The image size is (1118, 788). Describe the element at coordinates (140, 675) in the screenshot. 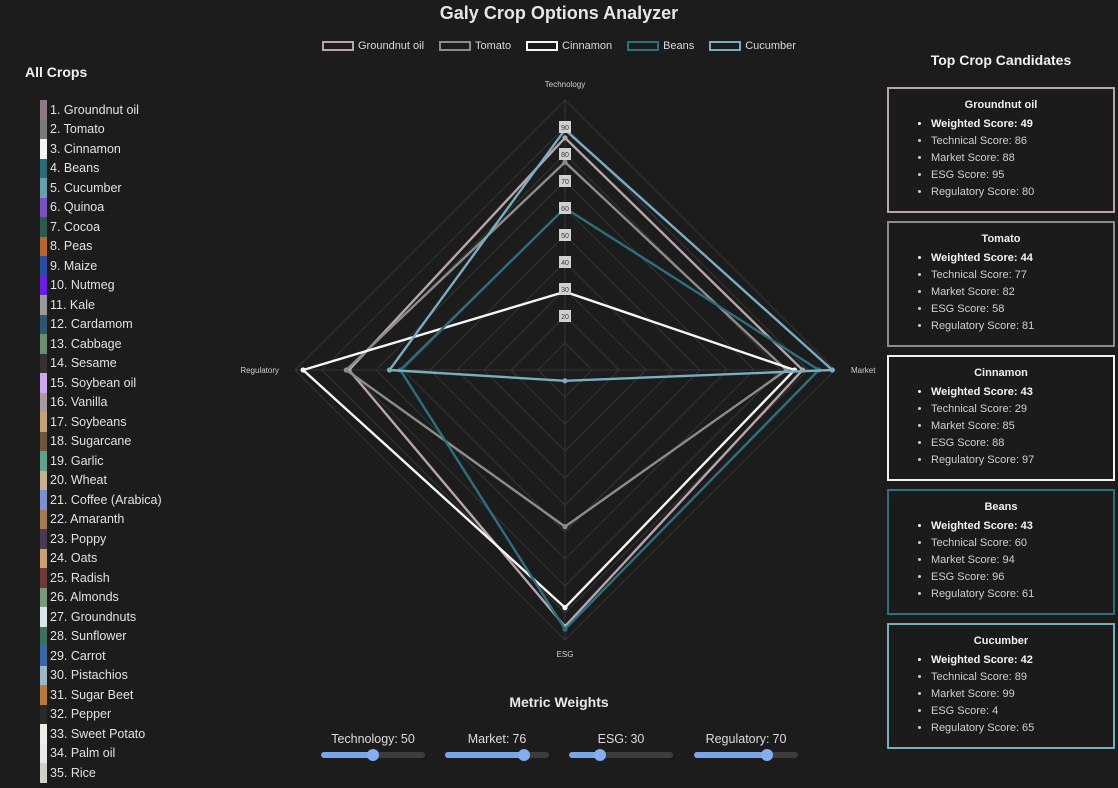

I see `crop-list-item: 30. Pistachios` at that location.